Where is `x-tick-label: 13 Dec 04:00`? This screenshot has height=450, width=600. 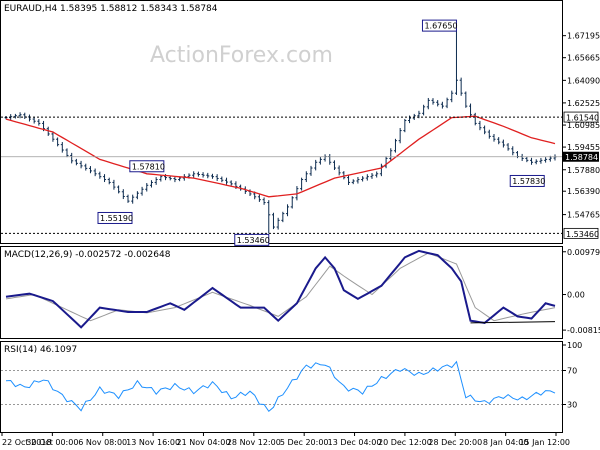 x-tick-label: 13 Dec 04:00 is located at coordinates (355, 442).